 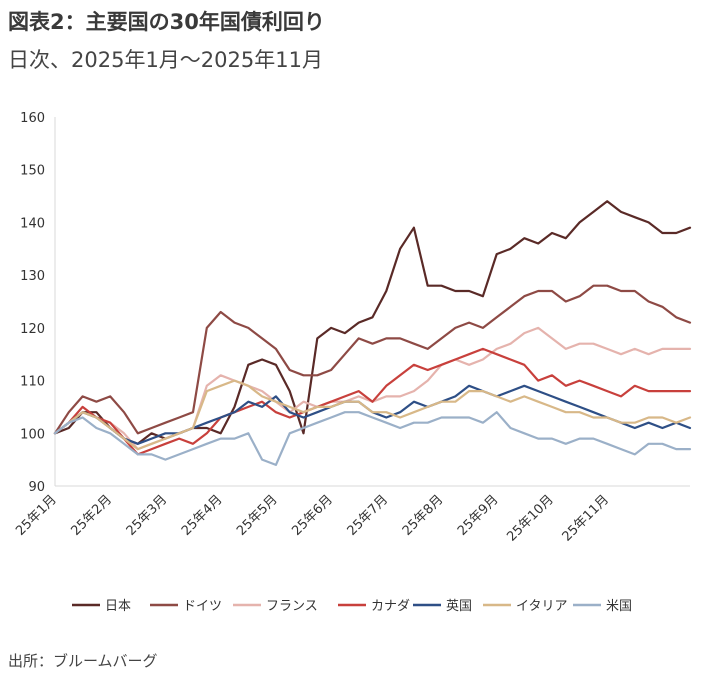 I want to click on legend-label-ドイツ: ドイツ, so click(x=202, y=606).